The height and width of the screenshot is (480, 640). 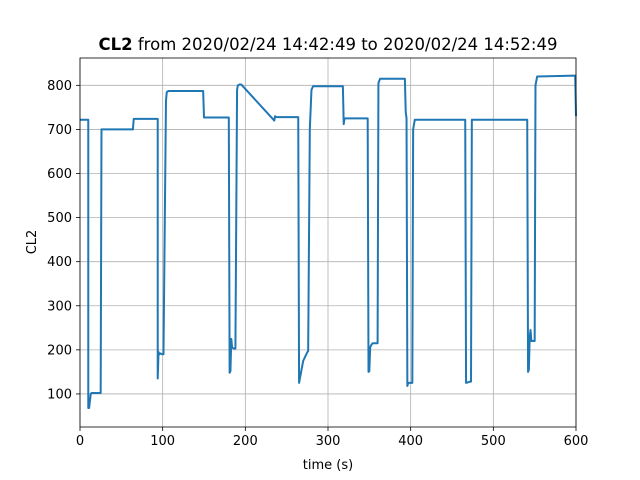 I want to click on x-tick-label: 100, so click(x=162, y=441).